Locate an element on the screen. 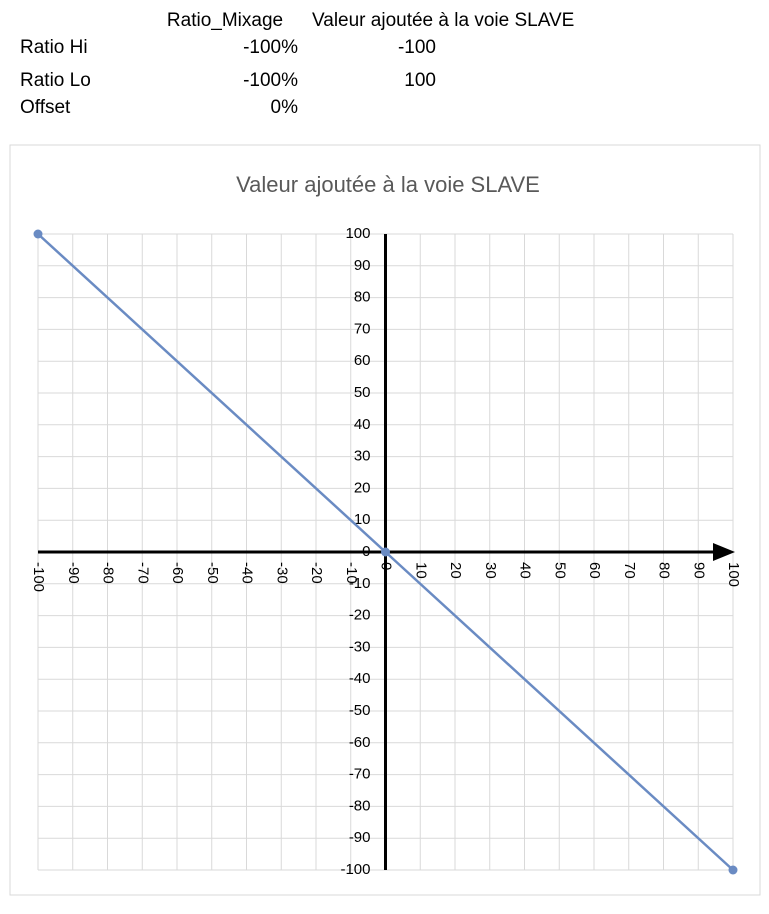 This screenshot has width=769, height=914. x-tick-label: -70 is located at coordinates (142, 573).